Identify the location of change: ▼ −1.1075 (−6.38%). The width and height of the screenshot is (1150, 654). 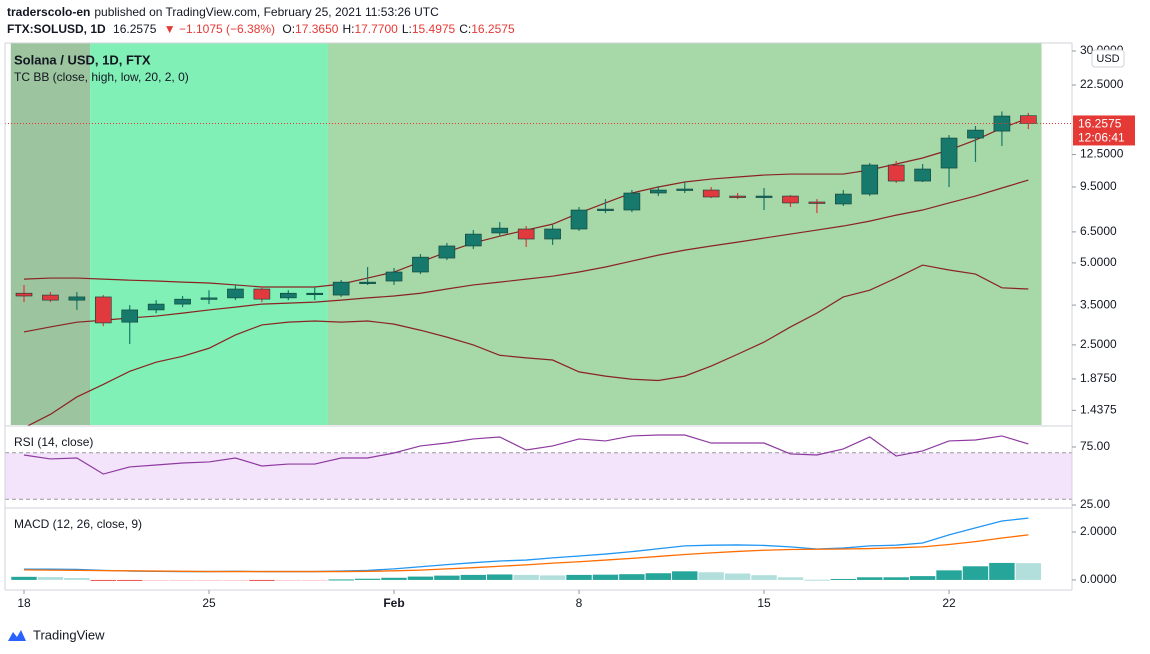
(219, 29).